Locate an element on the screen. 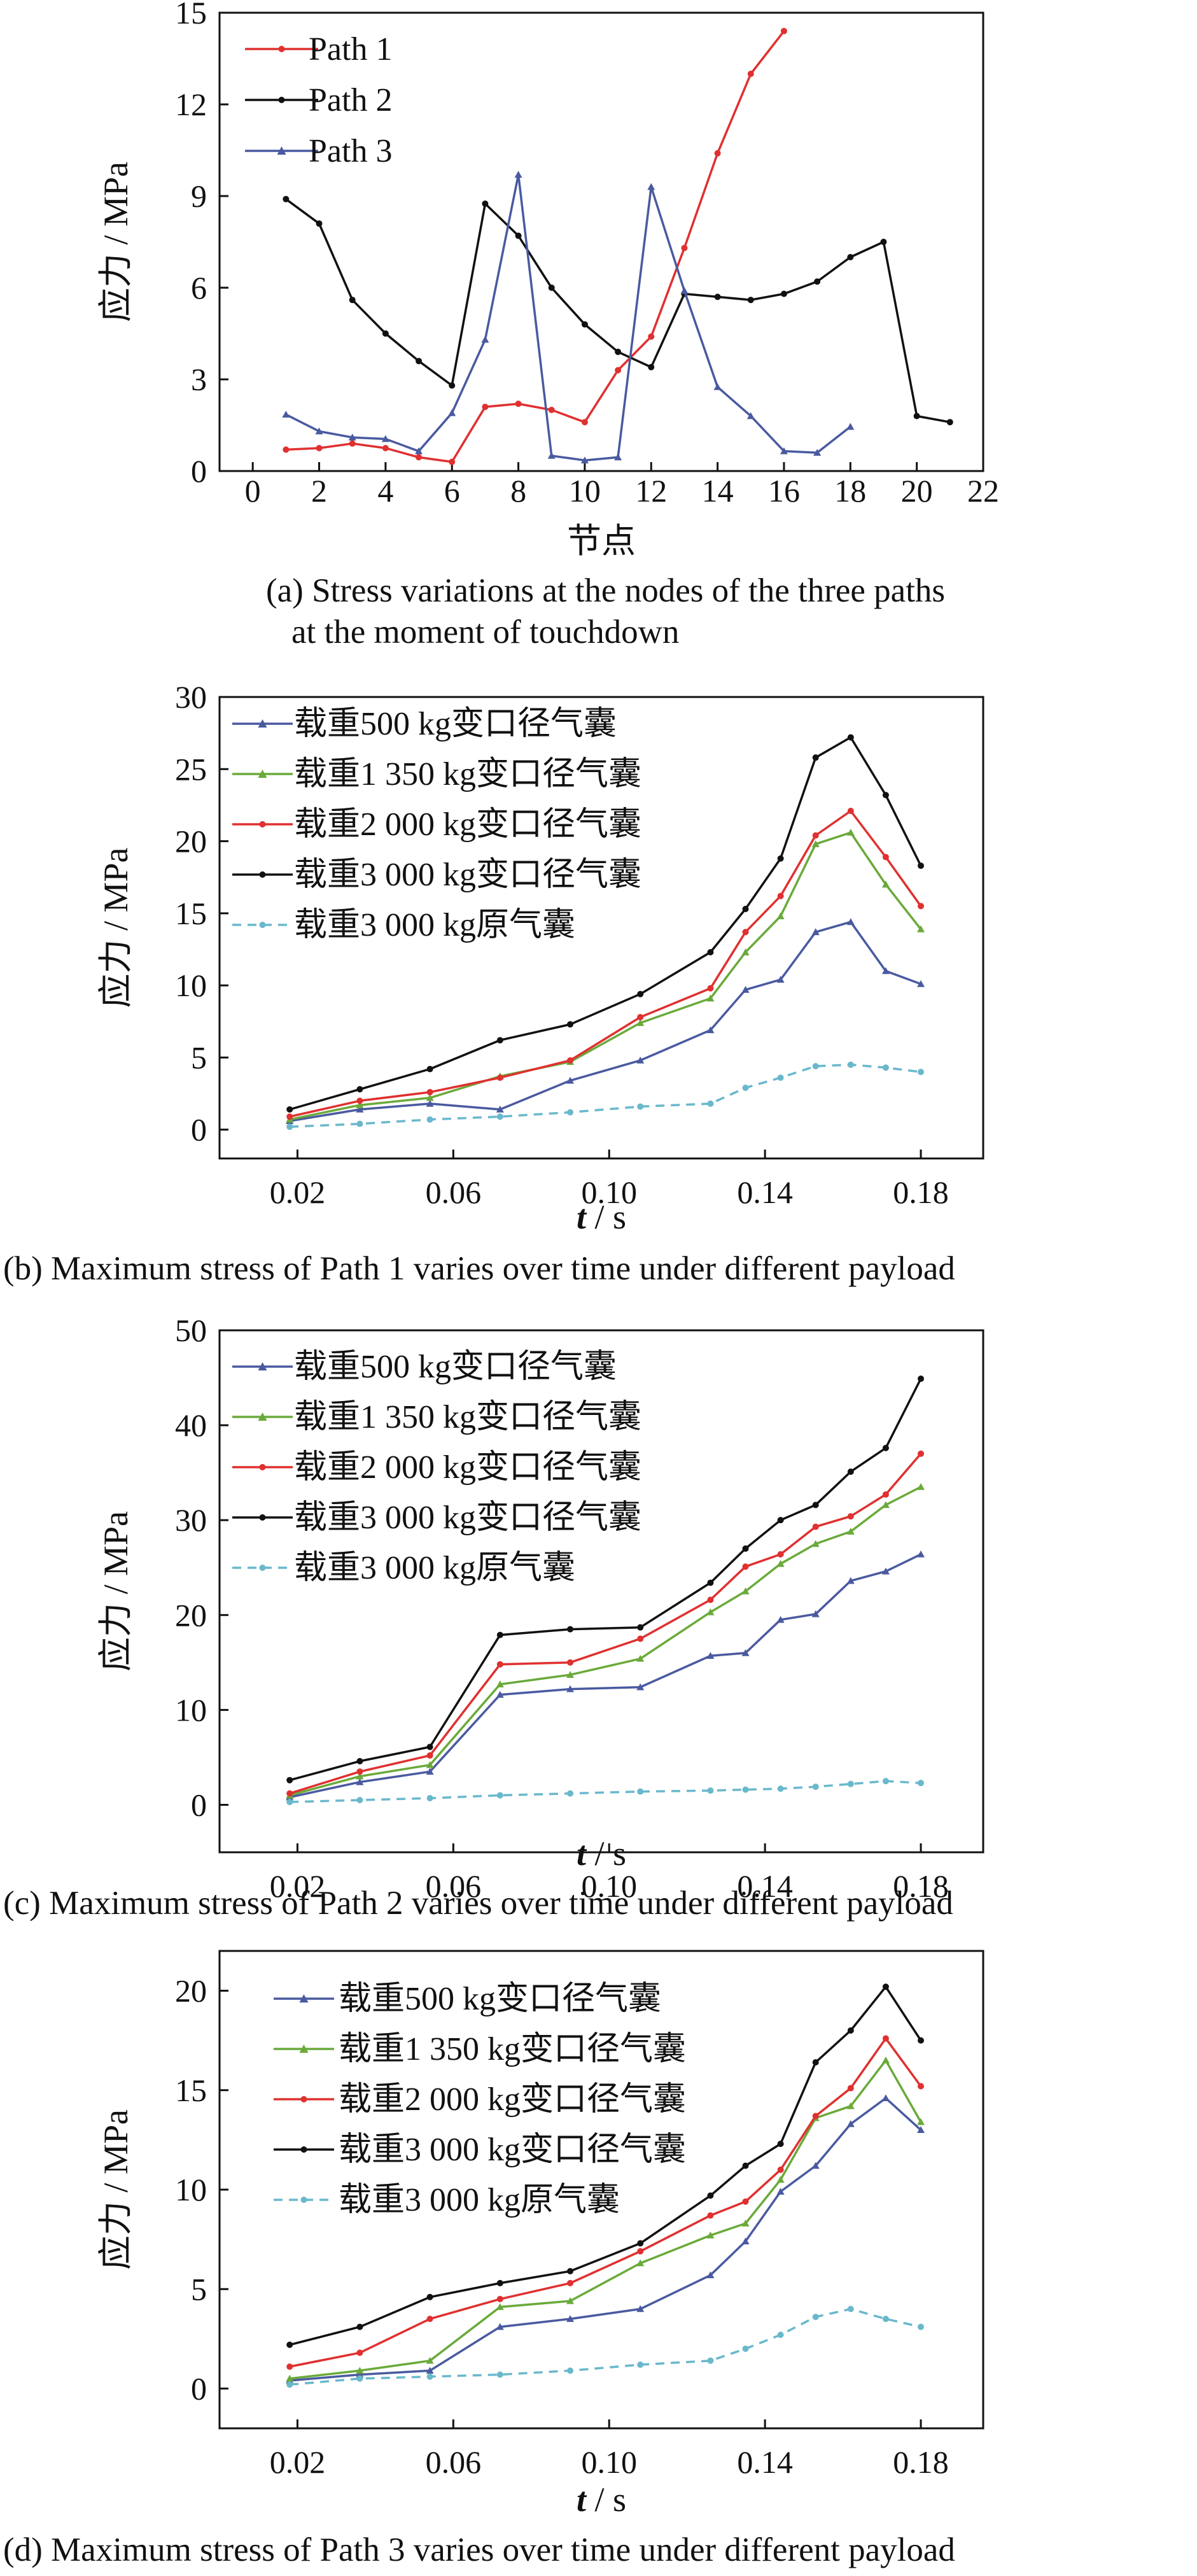  y-tick-label: 3 is located at coordinates (199, 380).